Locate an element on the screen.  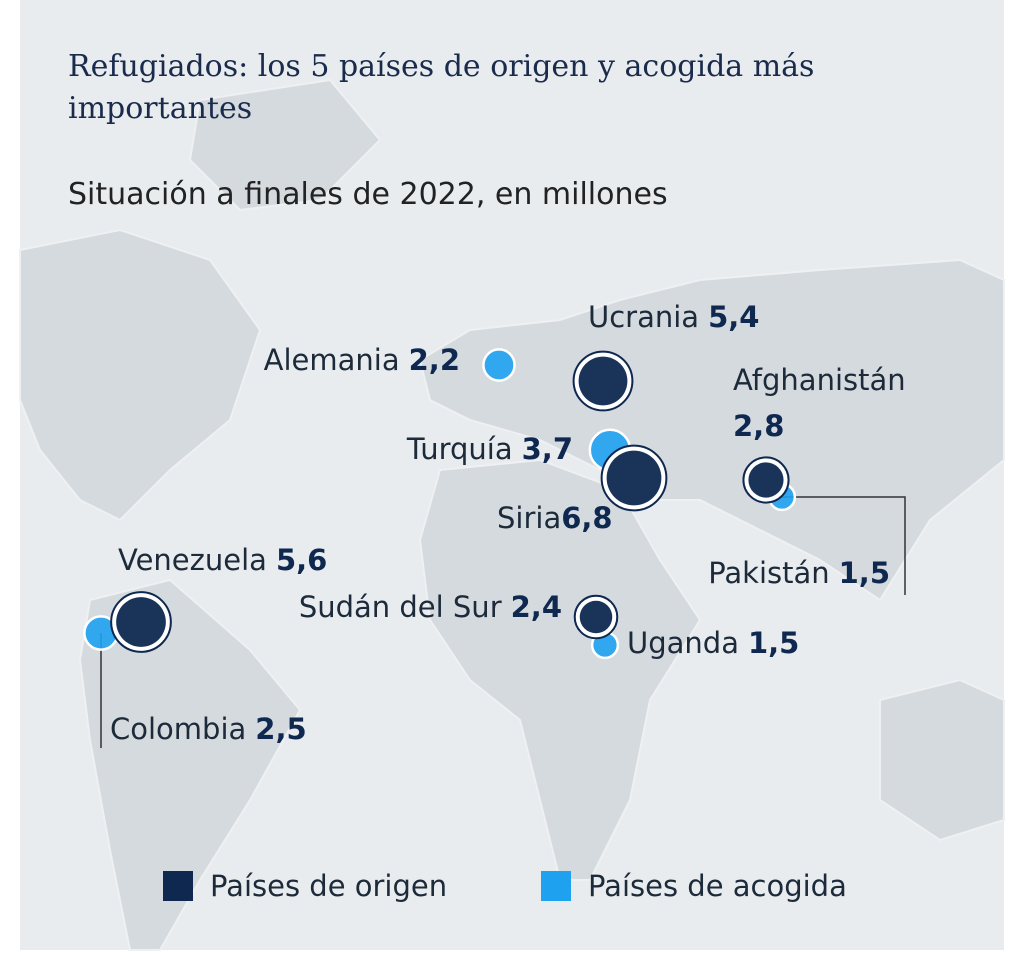
country-label: Uganda 1,5 is located at coordinates (713, 643).